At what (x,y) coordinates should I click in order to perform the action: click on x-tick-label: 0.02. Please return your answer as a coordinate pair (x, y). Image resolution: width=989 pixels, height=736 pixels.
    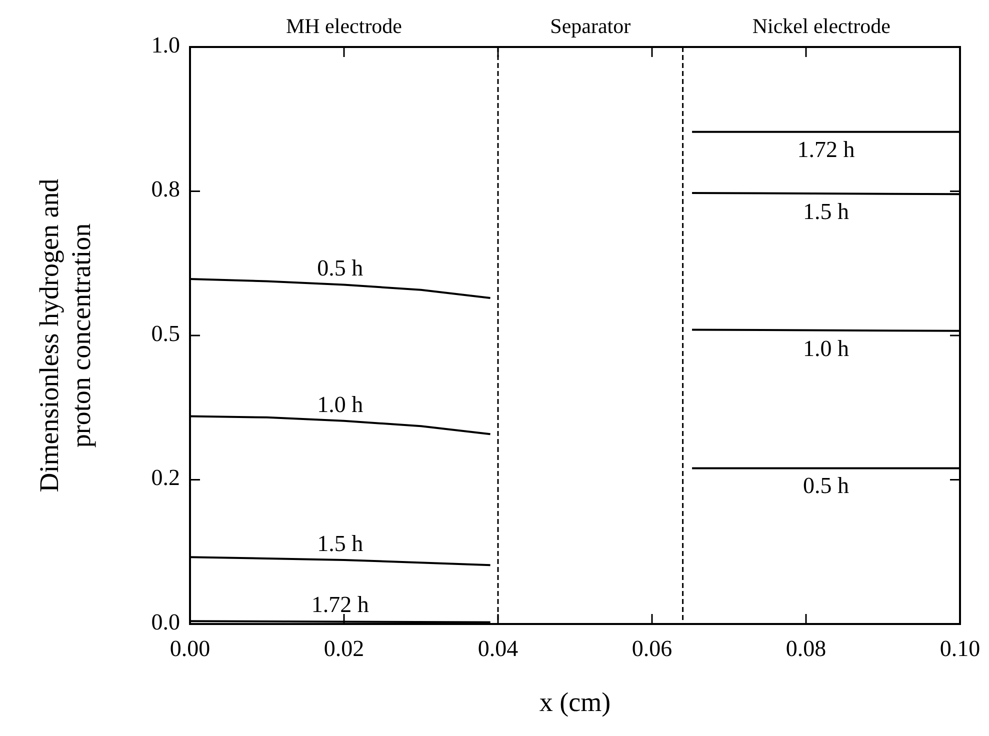
    Looking at the image, I should click on (344, 648).